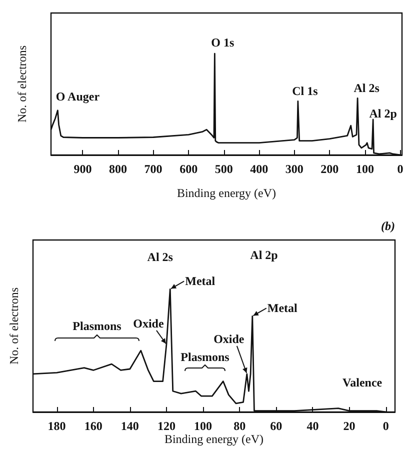 The image size is (414, 451). What do you see at coordinates (305, 91) in the screenshot?
I see `annotation: Cl 1s` at bounding box center [305, 91].